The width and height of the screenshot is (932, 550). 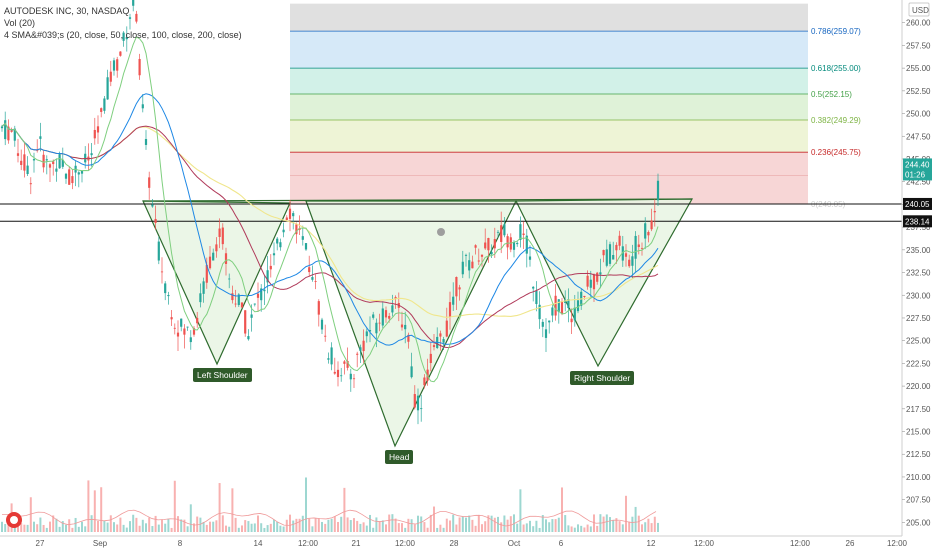 What do you see at coordinates (356, 543) in the screenshot?
I see `time-tick-label-5: 21` at bounding box center [356, 543].